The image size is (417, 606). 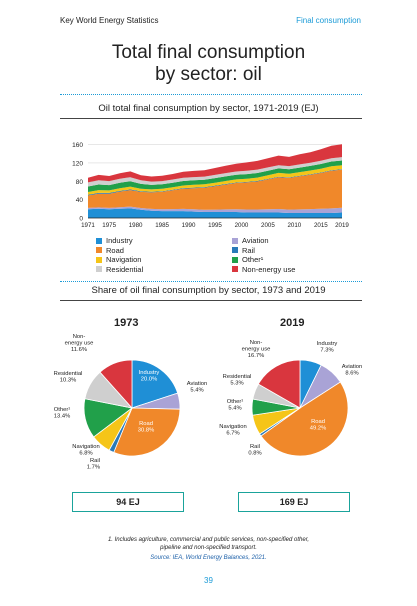 What do you see at coordinates (279, 384) in the screenshot?
I see `pie-2019-slice-non-energy-use` at bounding box center [279, 384].